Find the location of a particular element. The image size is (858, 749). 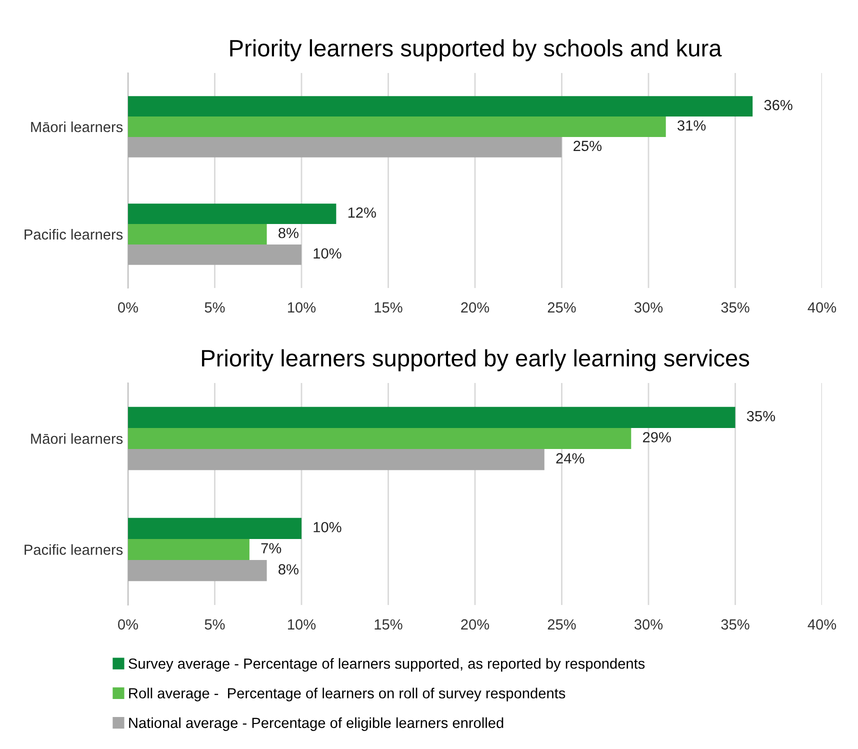

data-label: 25% is located at coordinates (588, 146).